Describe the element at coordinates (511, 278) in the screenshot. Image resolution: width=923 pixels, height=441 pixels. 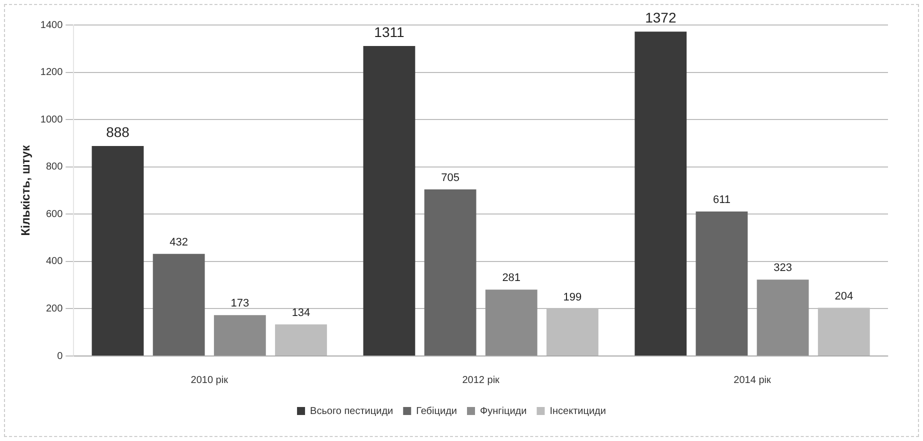
I see `data-label: 281` at that location.